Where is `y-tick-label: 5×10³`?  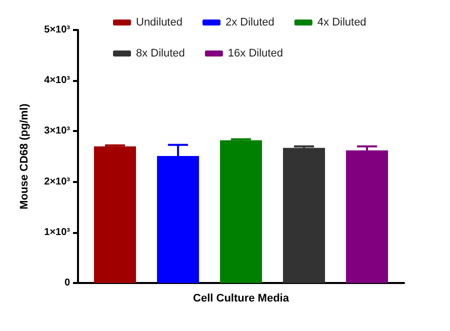
y-tick-label: 5×10³ is located at coordinates (57, 30).